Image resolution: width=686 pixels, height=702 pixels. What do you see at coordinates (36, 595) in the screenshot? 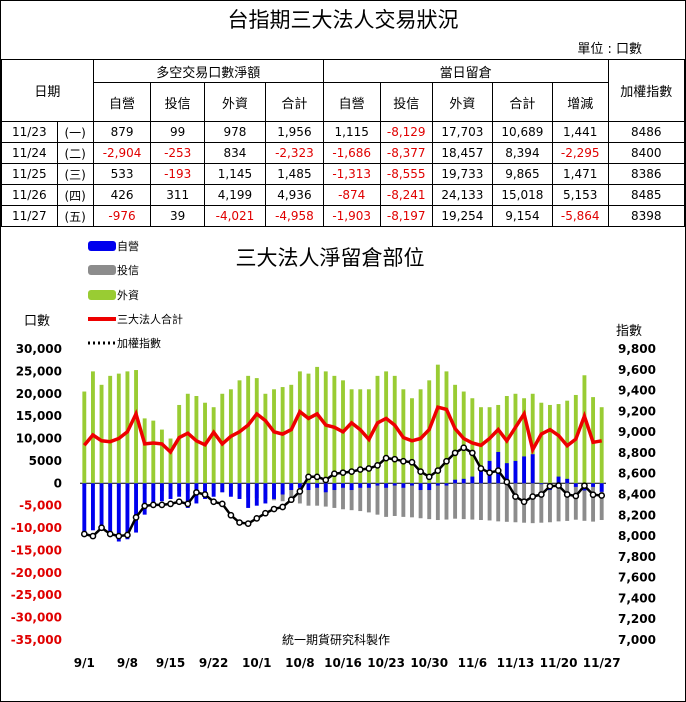
I see `left-tick-label: -25,000` at bounding box center [36, 595].